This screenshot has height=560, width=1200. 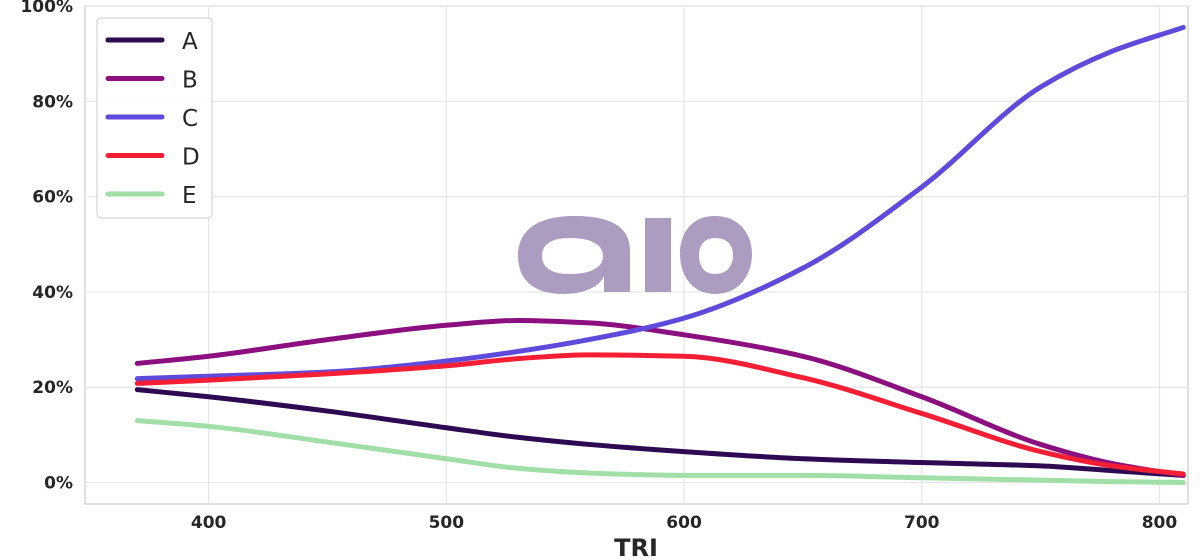 I want to click on watermark-logo: aio, so click(x=635, y=255).